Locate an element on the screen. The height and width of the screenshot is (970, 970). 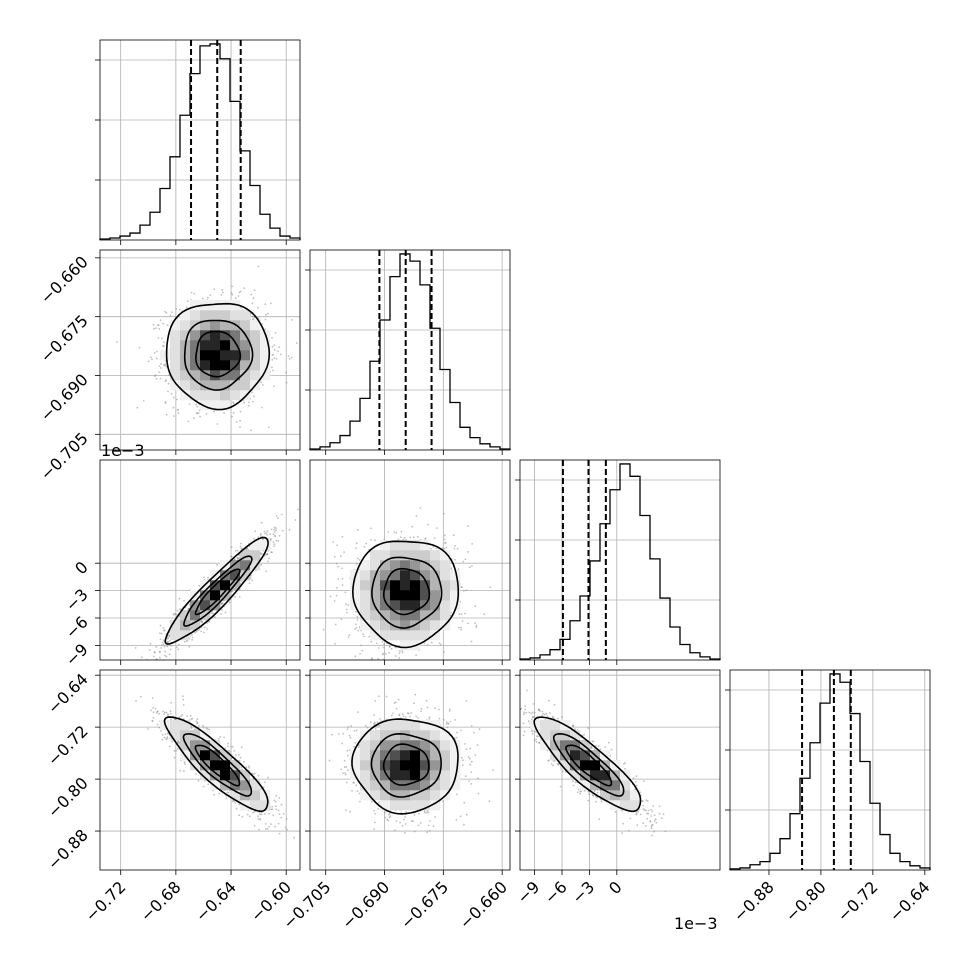
panel-content is located at coordinates (200, 770).